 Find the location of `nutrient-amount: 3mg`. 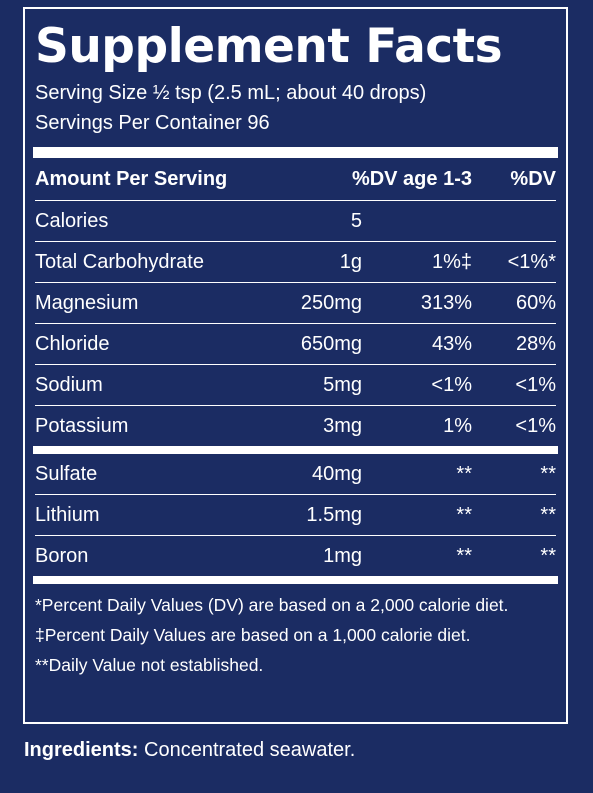

nutrient-amount: 3mg is located at coordinates (342, 425).